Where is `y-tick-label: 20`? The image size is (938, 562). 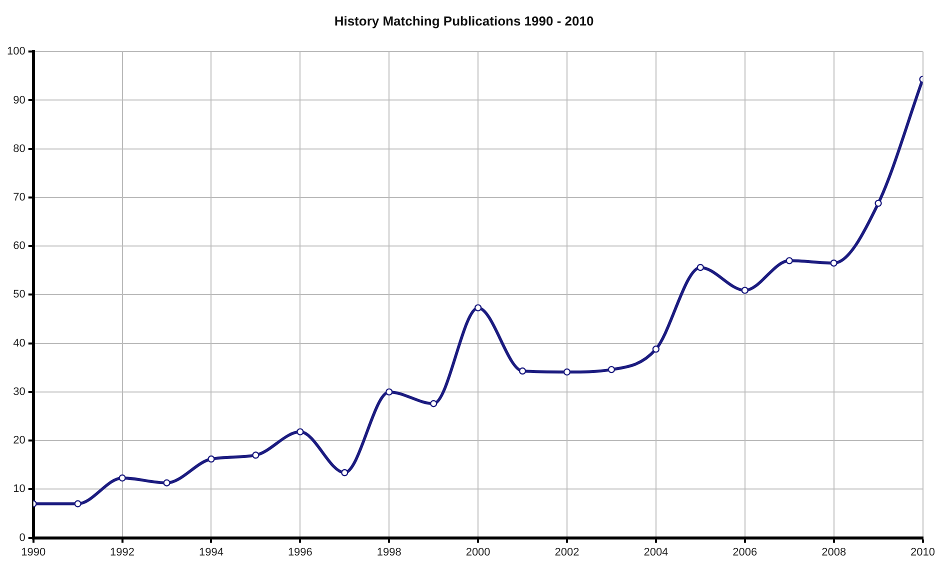 y-tick-label: 20 is located at coordinates (19, 440).